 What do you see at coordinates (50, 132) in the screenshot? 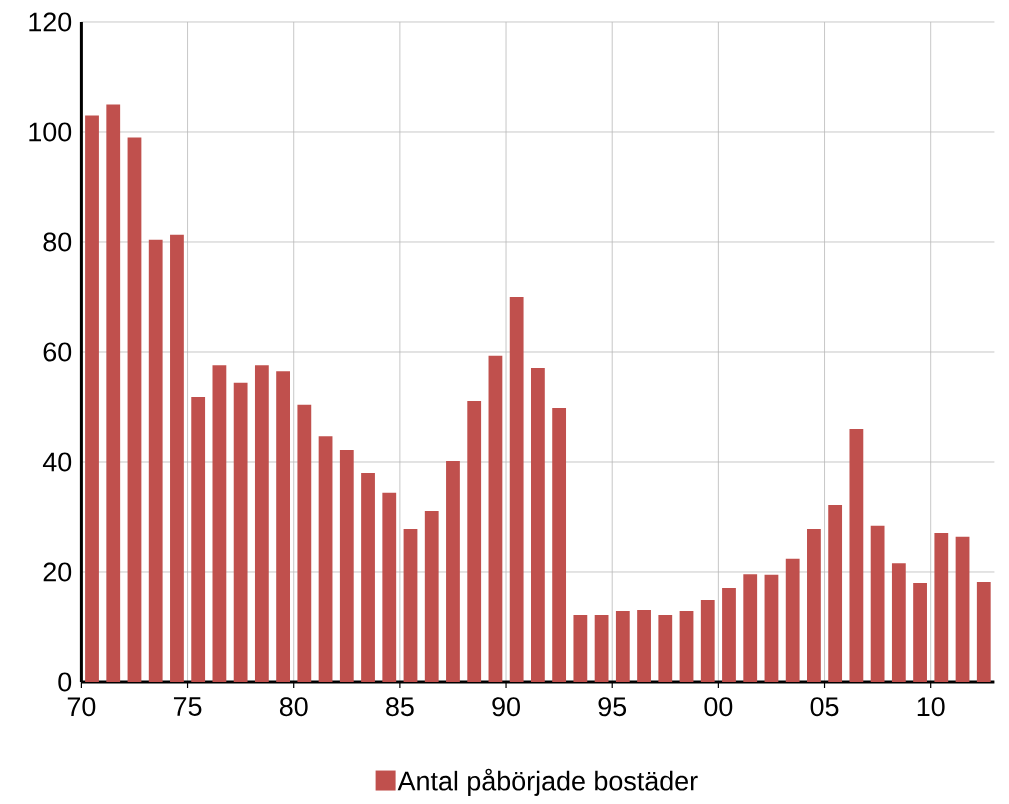
I see `y-tick-label: 100` at bounding box center [50, 132].